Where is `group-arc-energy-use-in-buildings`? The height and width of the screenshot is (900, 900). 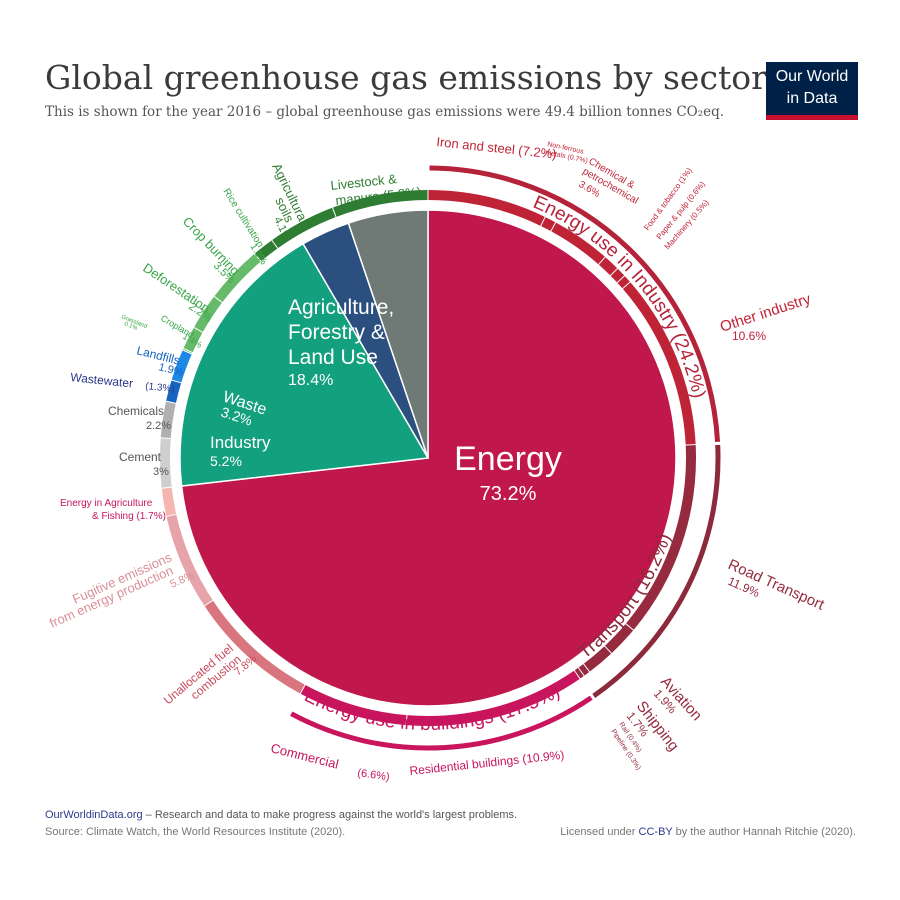
group-arc-energy-use-in-buildings is located at coordinates (441, 723).